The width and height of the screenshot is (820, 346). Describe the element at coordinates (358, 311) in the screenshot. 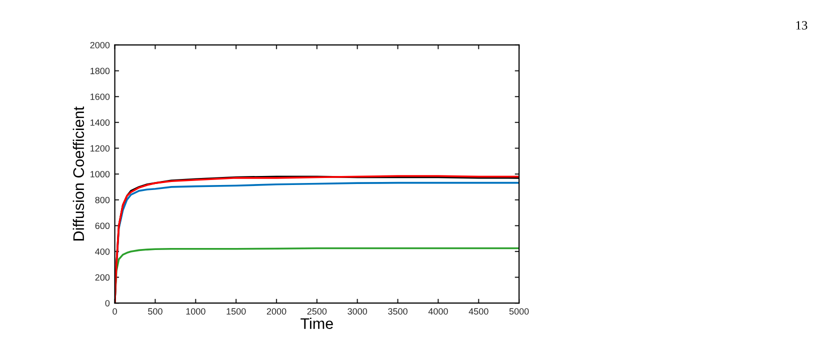

I see `x-tick-label: 3000` at that location.